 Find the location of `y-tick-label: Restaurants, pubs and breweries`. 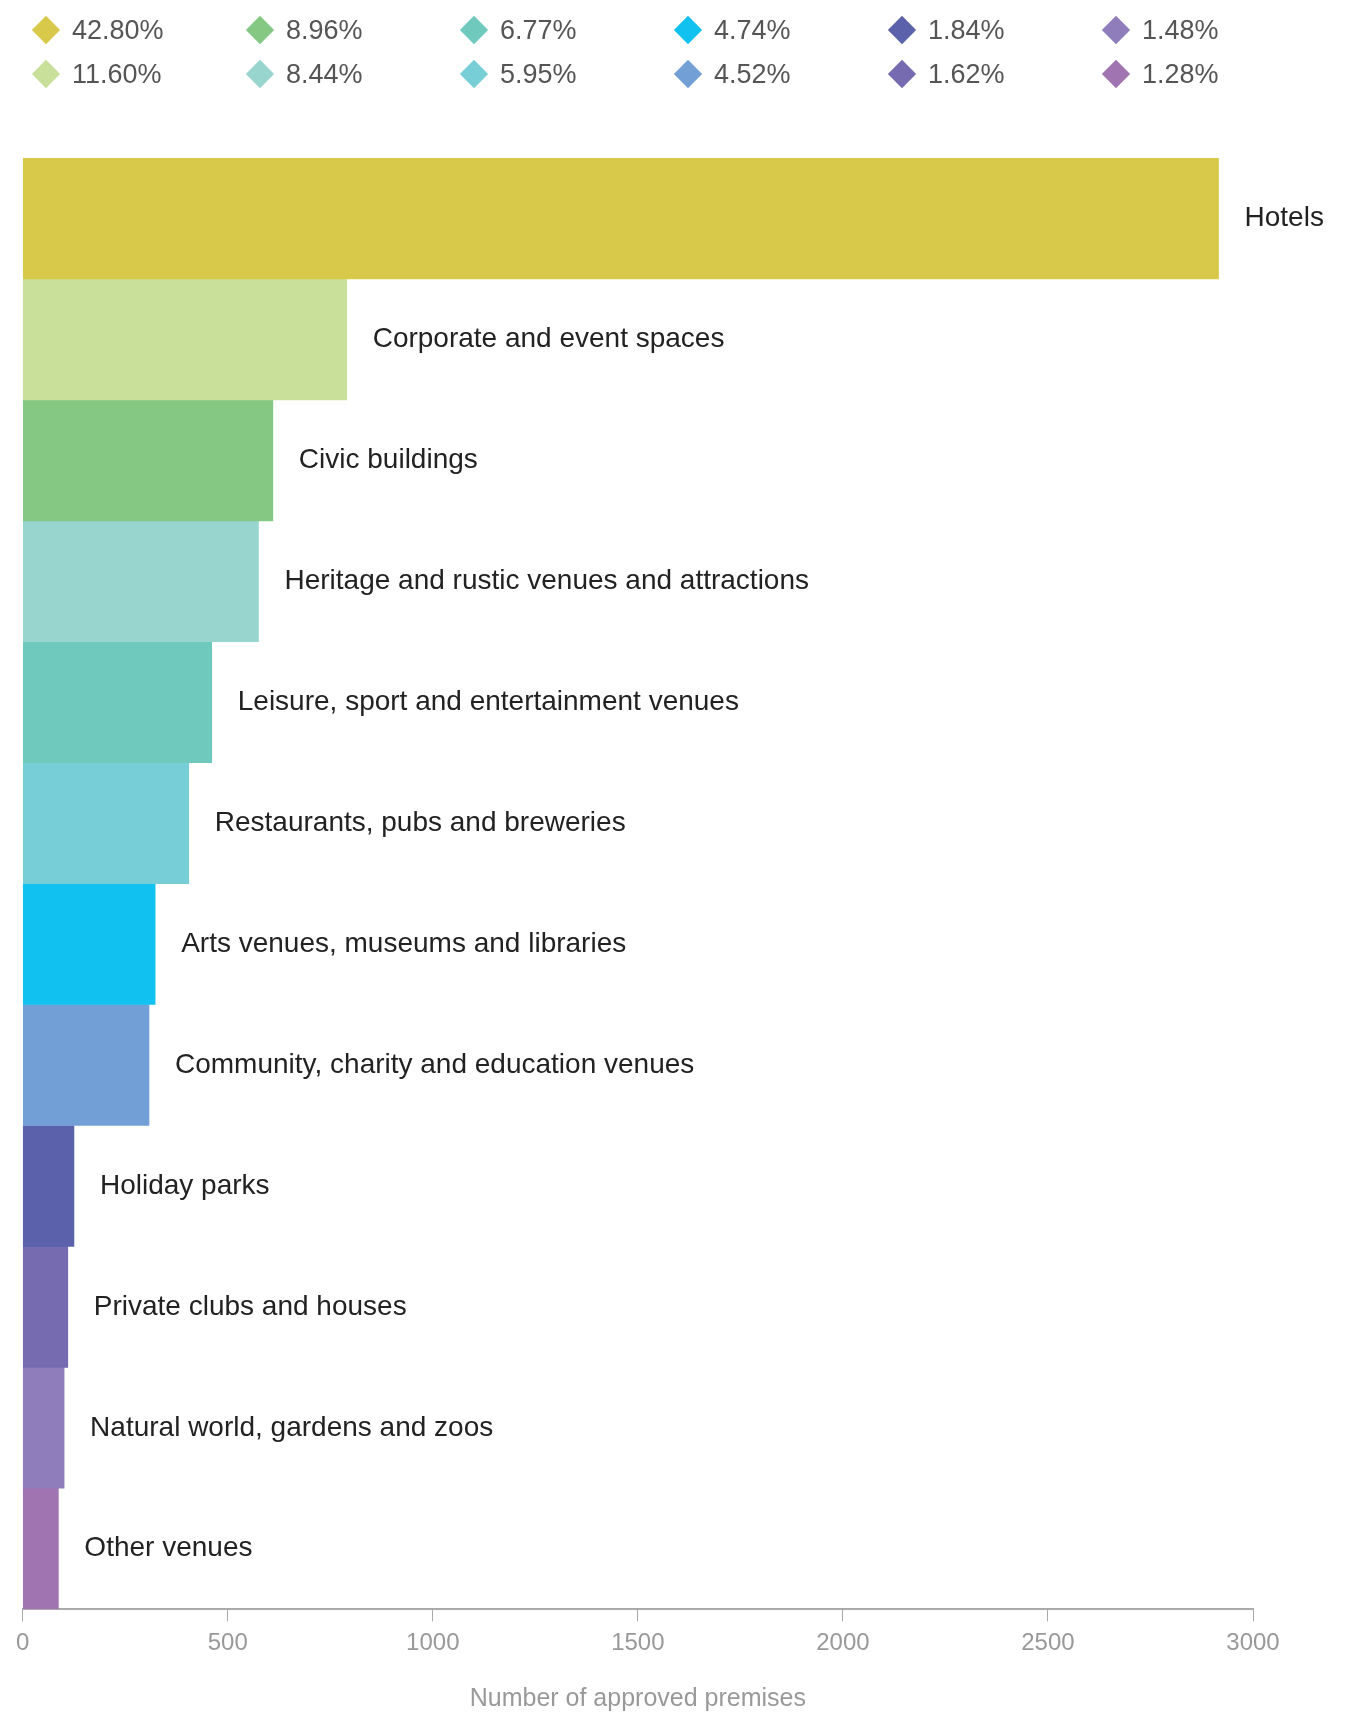

y-tick-label: Restaurants, pubs and breweries is located at coordinates (420, 821).